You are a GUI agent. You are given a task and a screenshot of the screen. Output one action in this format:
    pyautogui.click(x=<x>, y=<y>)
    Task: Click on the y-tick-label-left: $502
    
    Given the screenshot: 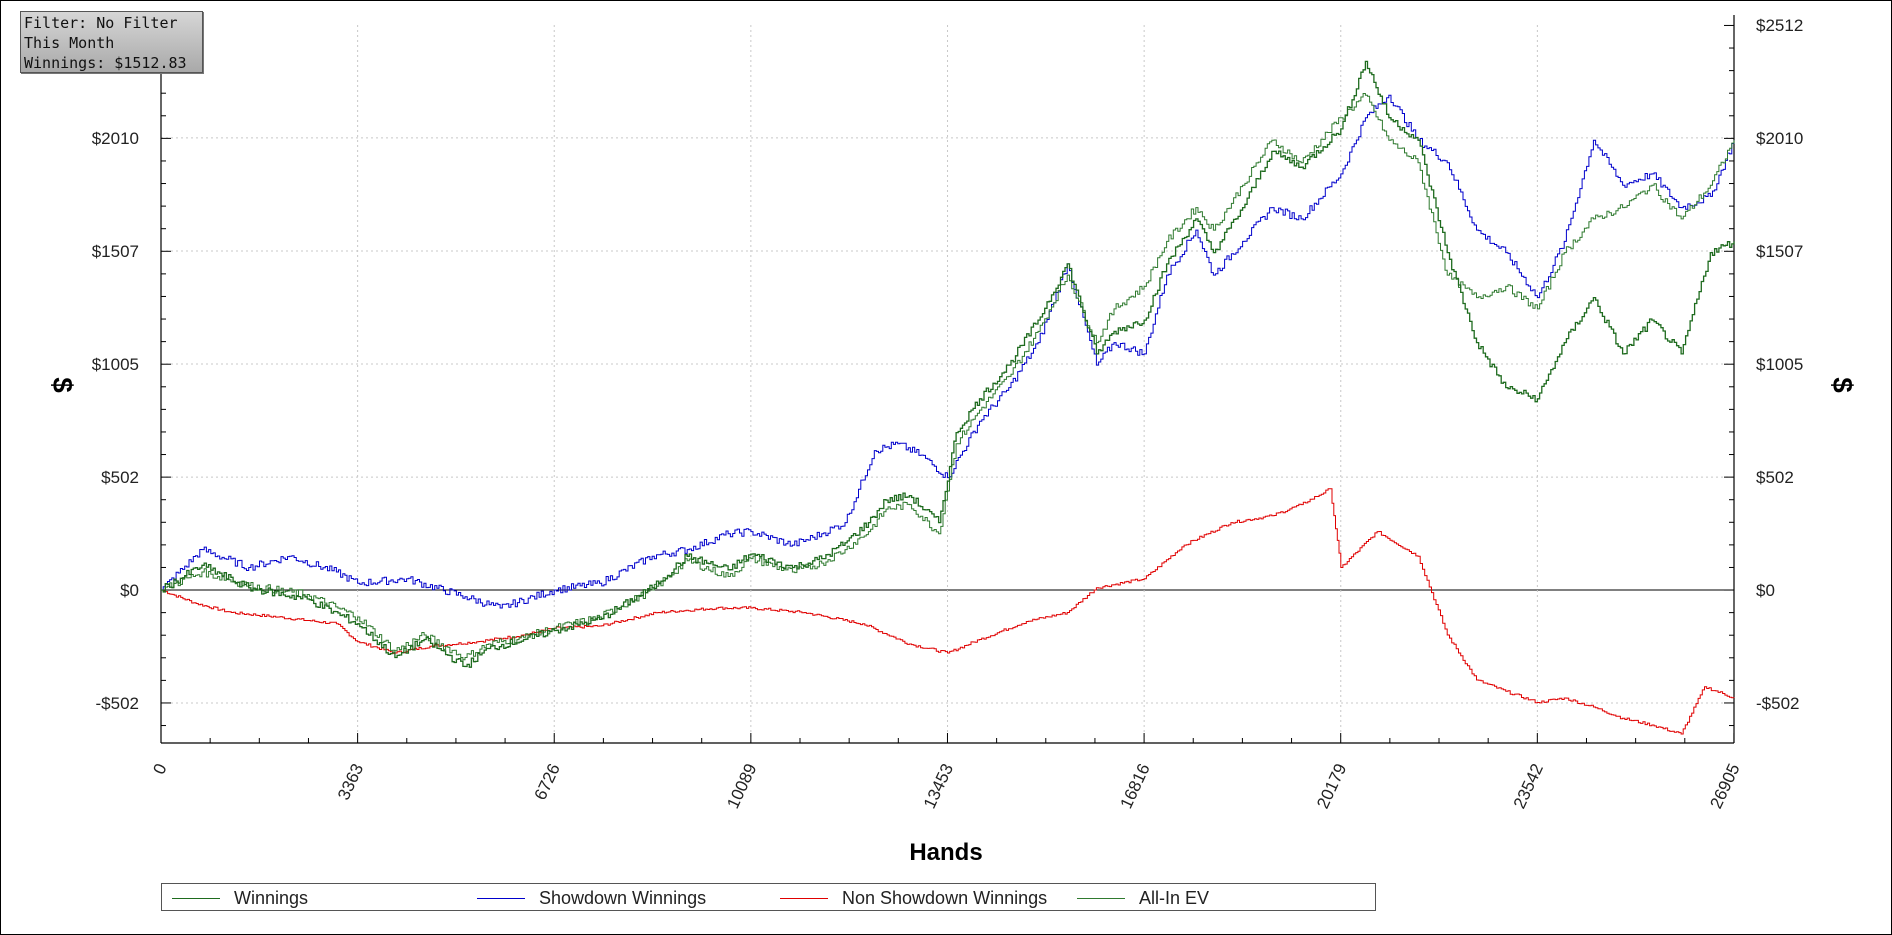 What is the action you would take?
    pyautogui.click(x=120, y=477)
    